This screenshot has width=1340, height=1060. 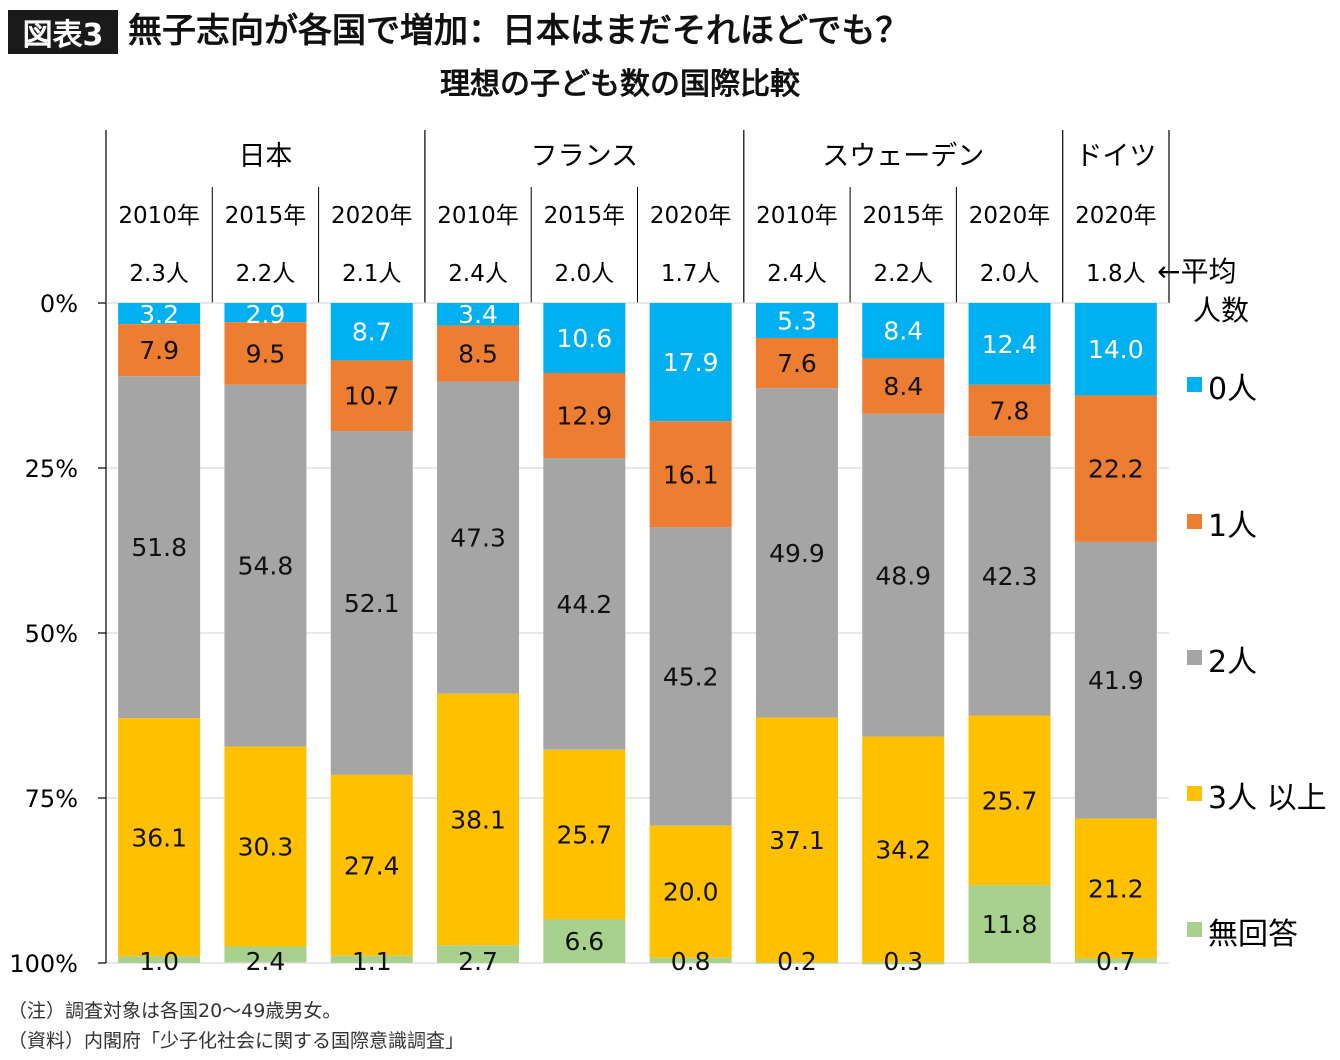 I want to click on data-label: 17.9, so click(x=691, y=362).